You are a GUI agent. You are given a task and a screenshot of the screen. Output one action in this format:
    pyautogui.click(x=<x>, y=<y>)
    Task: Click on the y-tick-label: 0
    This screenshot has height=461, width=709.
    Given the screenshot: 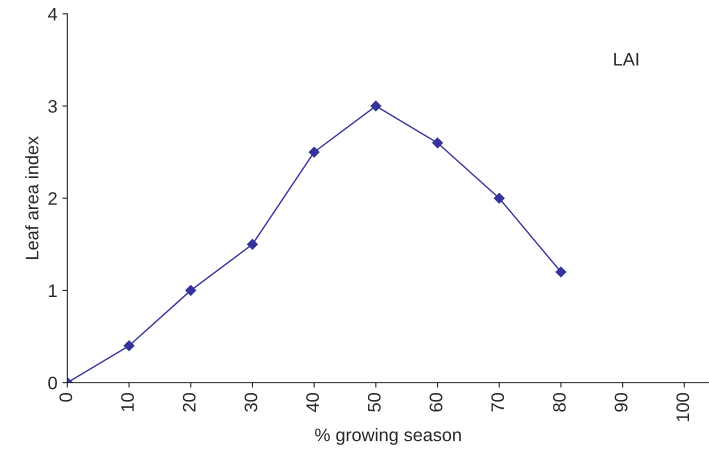 What is the action you would take?
    pyautogui.click(x=52, y=383)
    